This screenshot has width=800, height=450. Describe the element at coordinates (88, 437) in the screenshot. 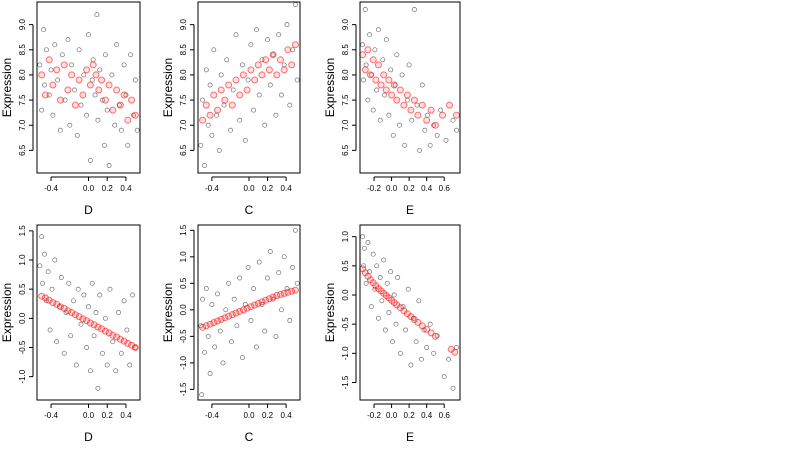

I see `x-axis-title-bottom-left: D` at that location.